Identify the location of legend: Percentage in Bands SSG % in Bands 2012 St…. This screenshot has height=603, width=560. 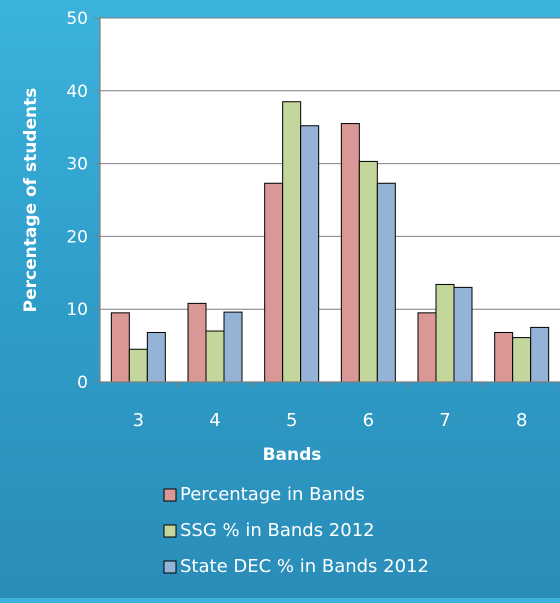
(296, 530).